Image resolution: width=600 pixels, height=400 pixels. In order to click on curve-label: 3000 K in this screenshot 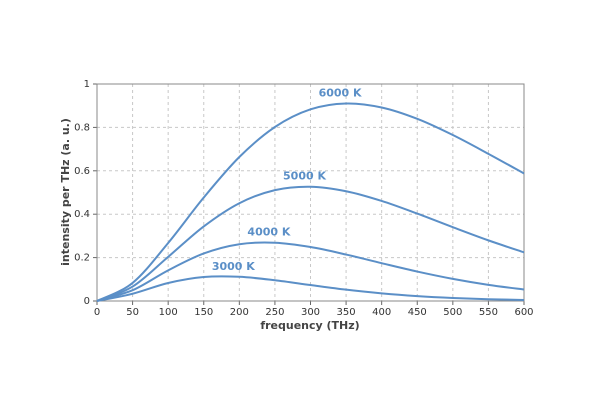, I will do `click(233, 266)`.